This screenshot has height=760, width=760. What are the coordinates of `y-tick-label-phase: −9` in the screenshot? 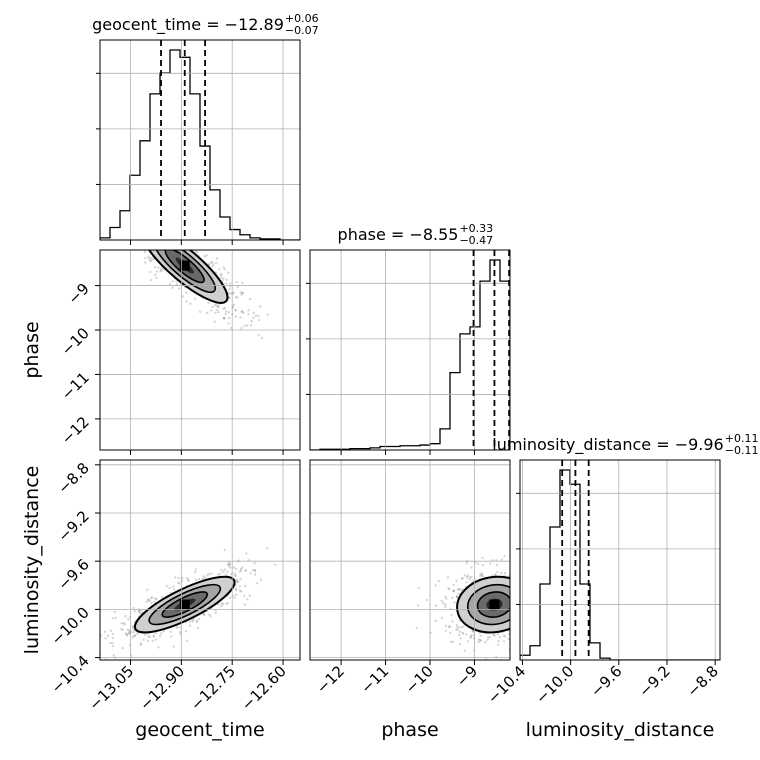 It's located at (78, 294).